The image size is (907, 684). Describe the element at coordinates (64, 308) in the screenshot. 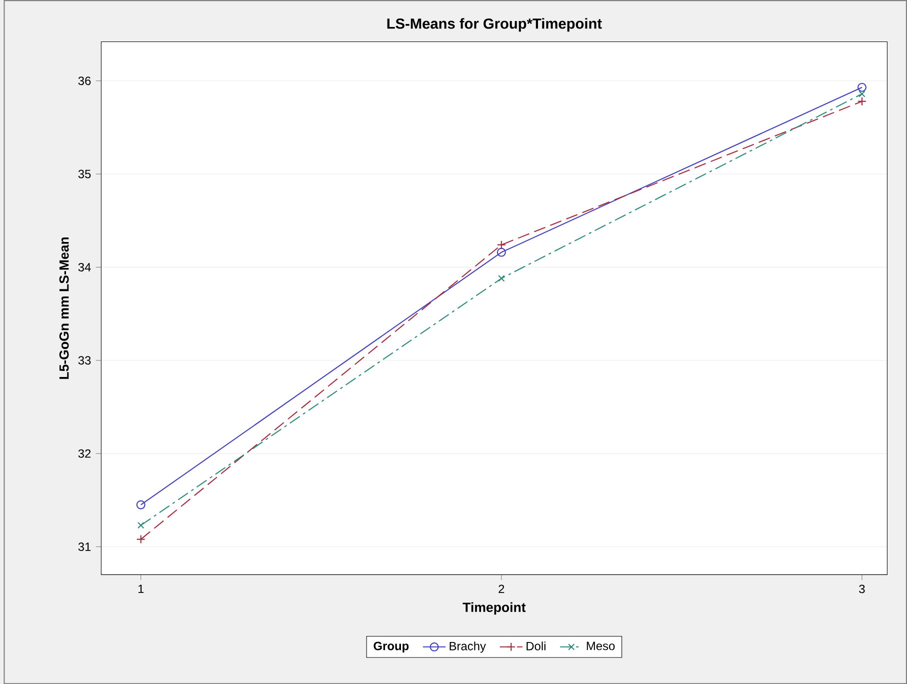

I see `y-axis-title: L5-GoGn mm LS-Mean` at that location.